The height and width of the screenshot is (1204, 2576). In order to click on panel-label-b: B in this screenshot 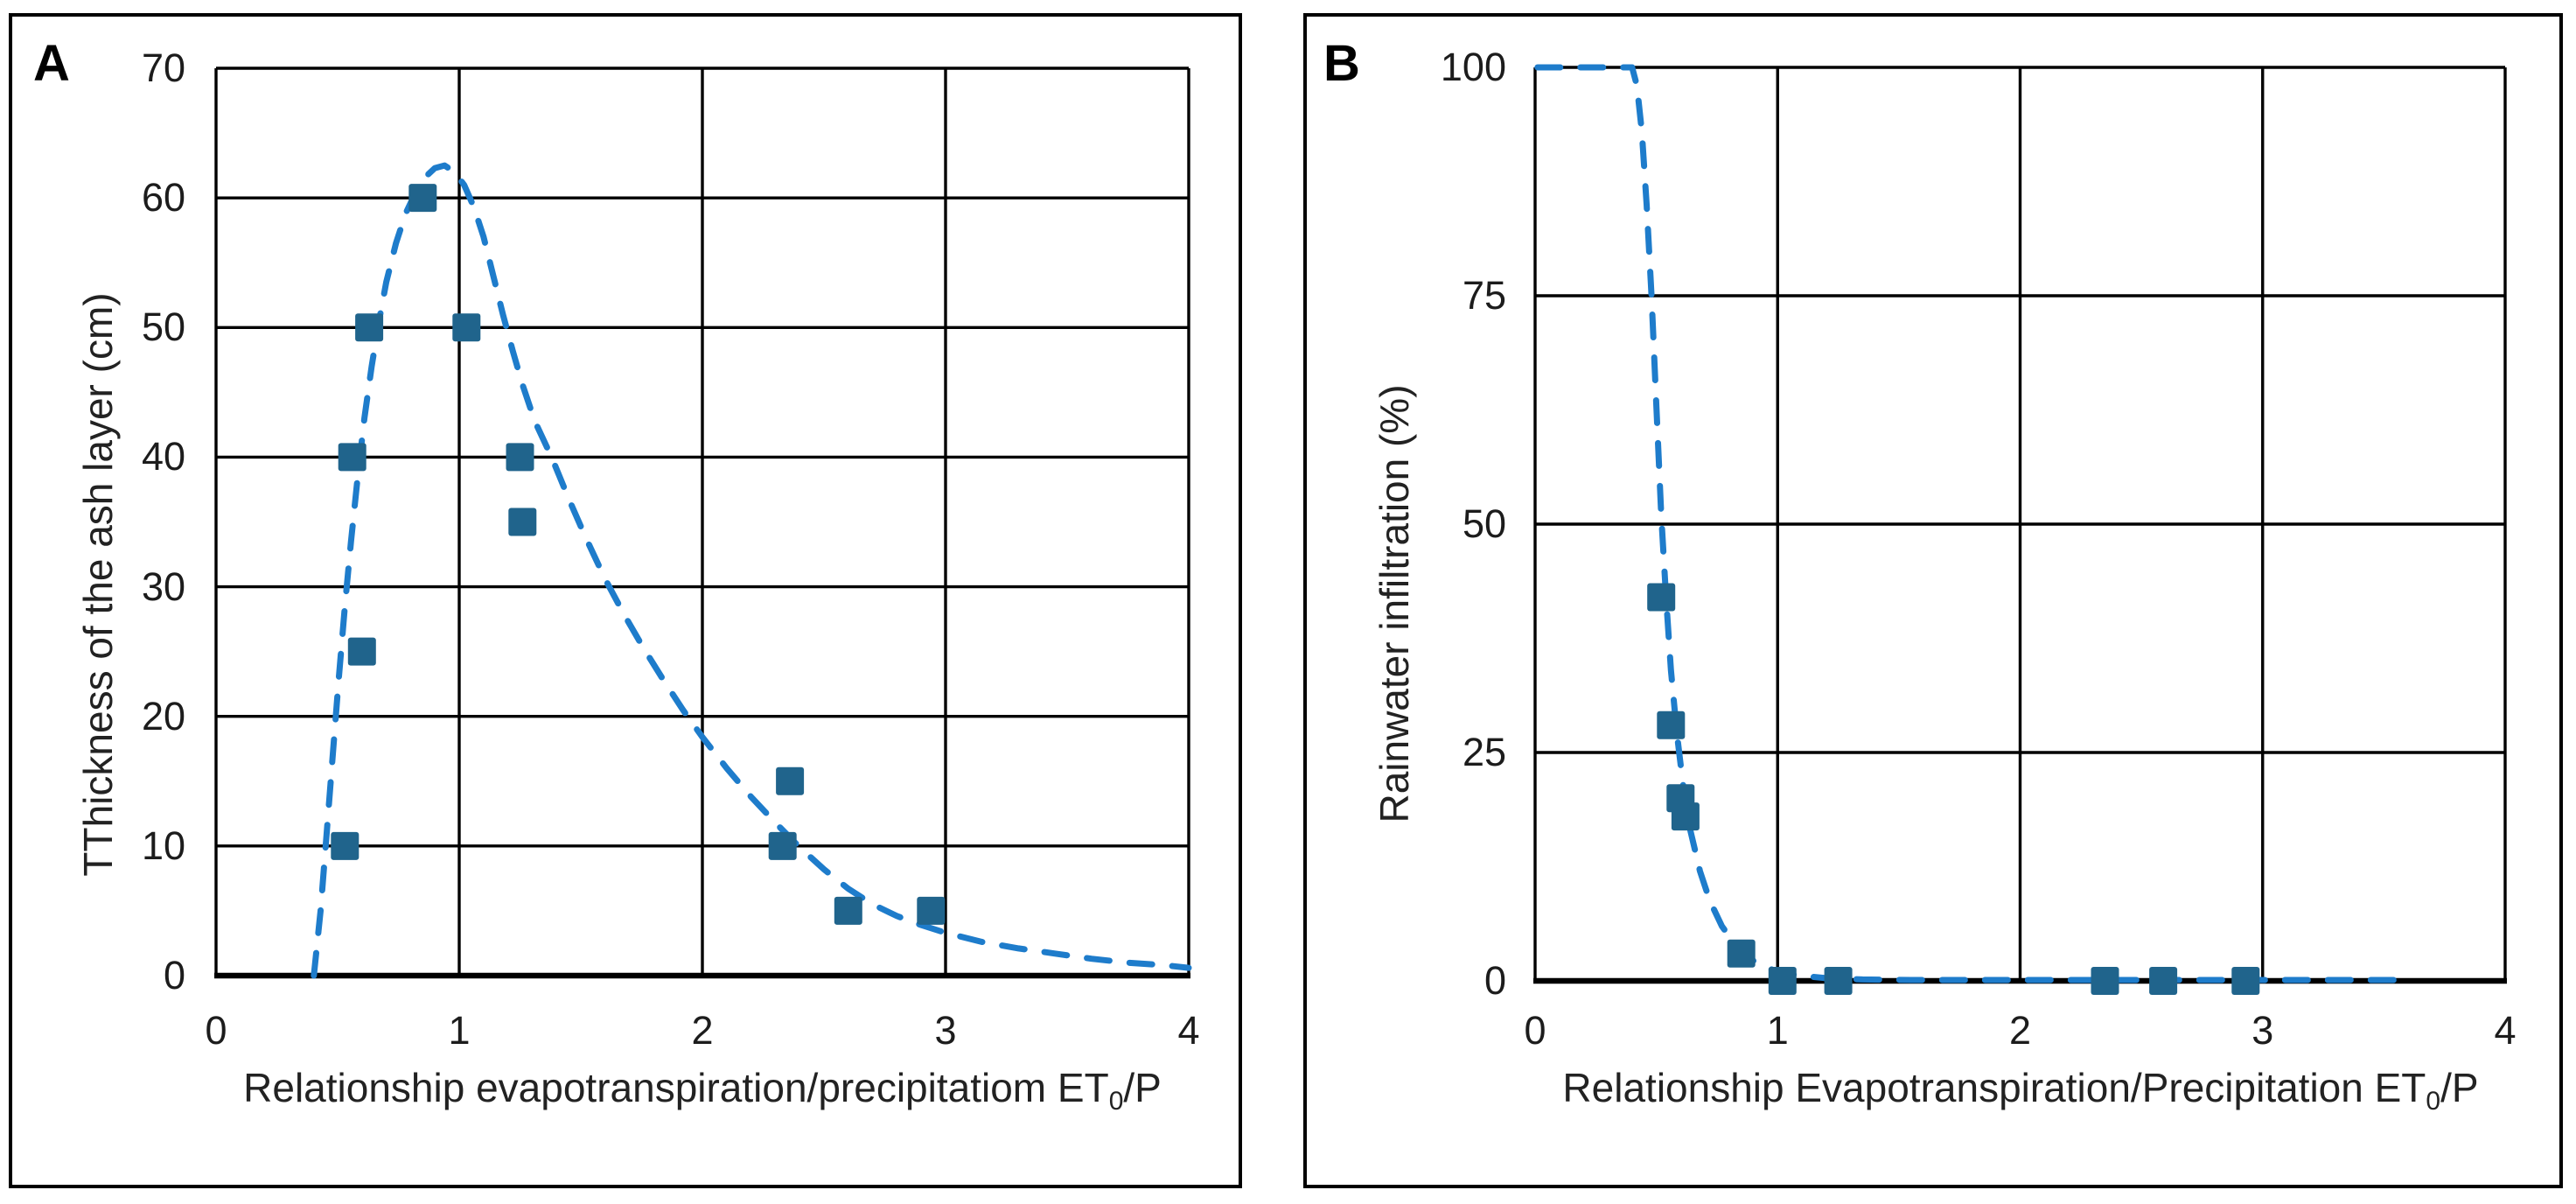, I will do `click(1341, 63)`.